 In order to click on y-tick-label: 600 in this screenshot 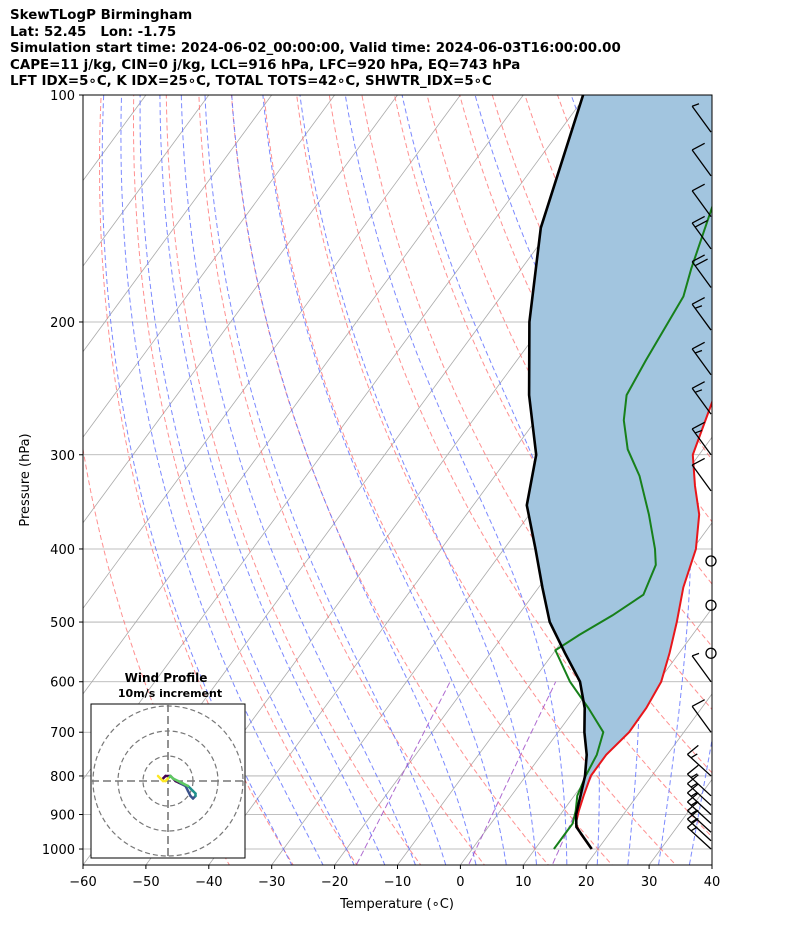, I will do `click(62, 683)`.